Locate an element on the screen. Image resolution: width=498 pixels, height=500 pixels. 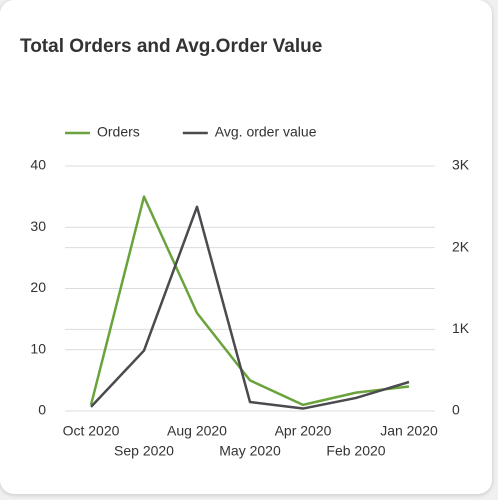
y2-tick-label: 1K is located at coordinates (461, 328).